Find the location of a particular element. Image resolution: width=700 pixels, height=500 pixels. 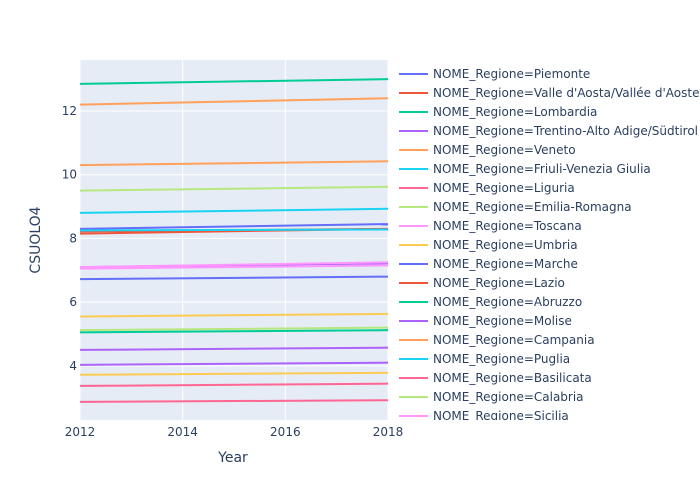

legend-item: NOME_Regione=Lazio is located at coordinates (482, 283).